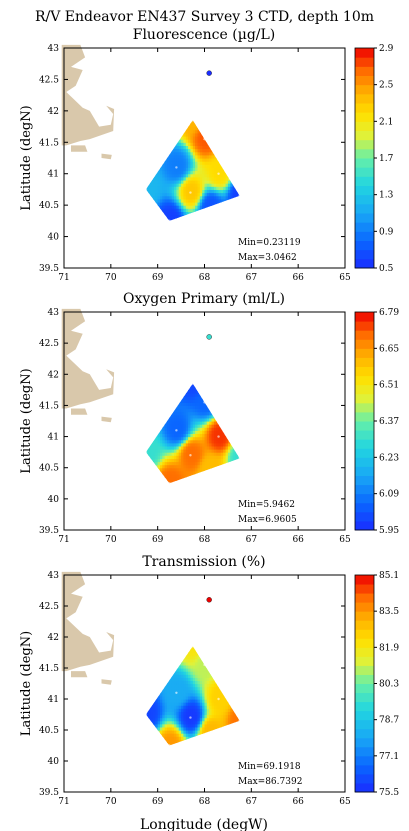 The height and width of the screenshot is (831, 409). What do you see at coordinates (203, 562) in the screenshot?
I see `panel-title: Transmission (%)` at bounding box center [203, 562].